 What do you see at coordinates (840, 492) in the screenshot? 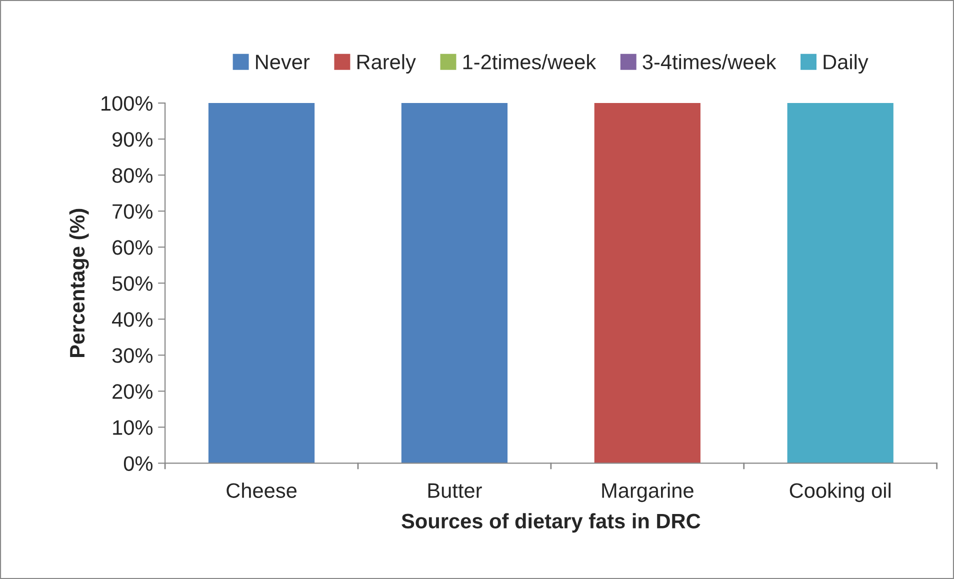
I see `x-tick-label: Cooking oil` at bounding box center [840, 492].